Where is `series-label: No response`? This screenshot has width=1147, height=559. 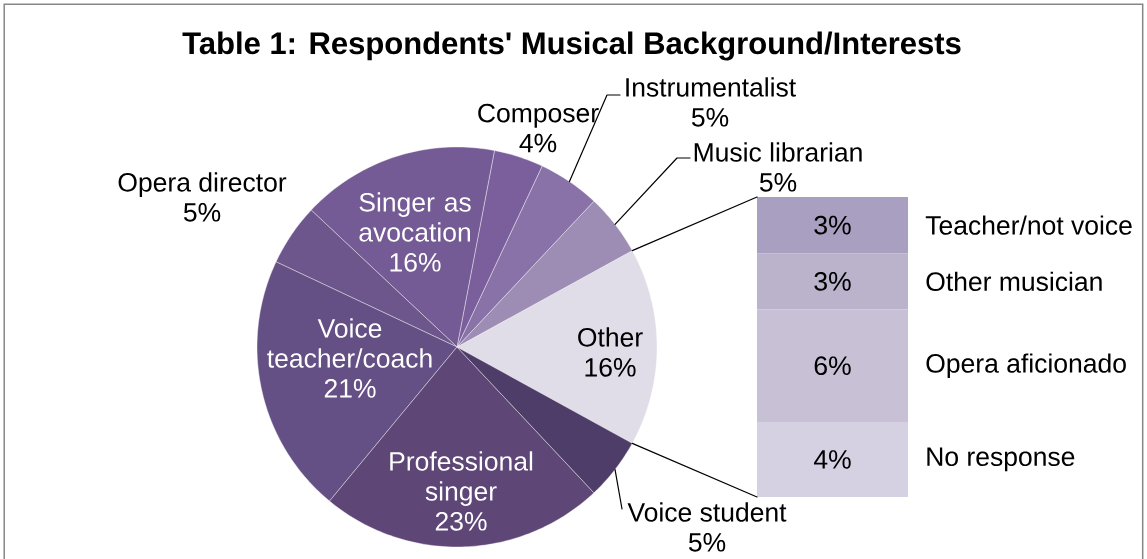 series-label: No response is located at coordinates (1001, 459).